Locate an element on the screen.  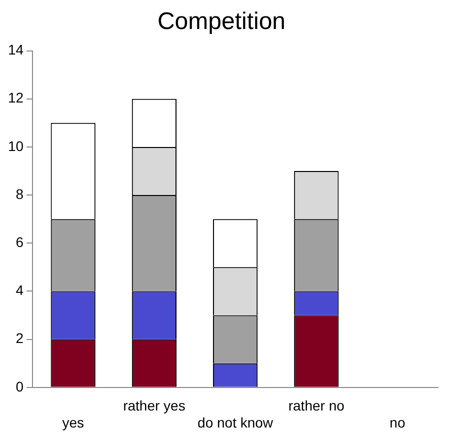
y-tick-label: 12 is located at coordinates (16, 98).